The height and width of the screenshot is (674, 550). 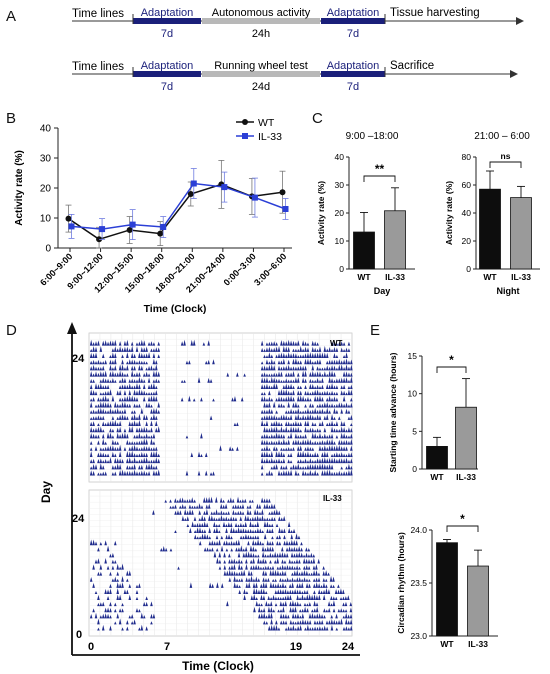 I want to click on ytick-label: 15, so click(x=413, y=356).